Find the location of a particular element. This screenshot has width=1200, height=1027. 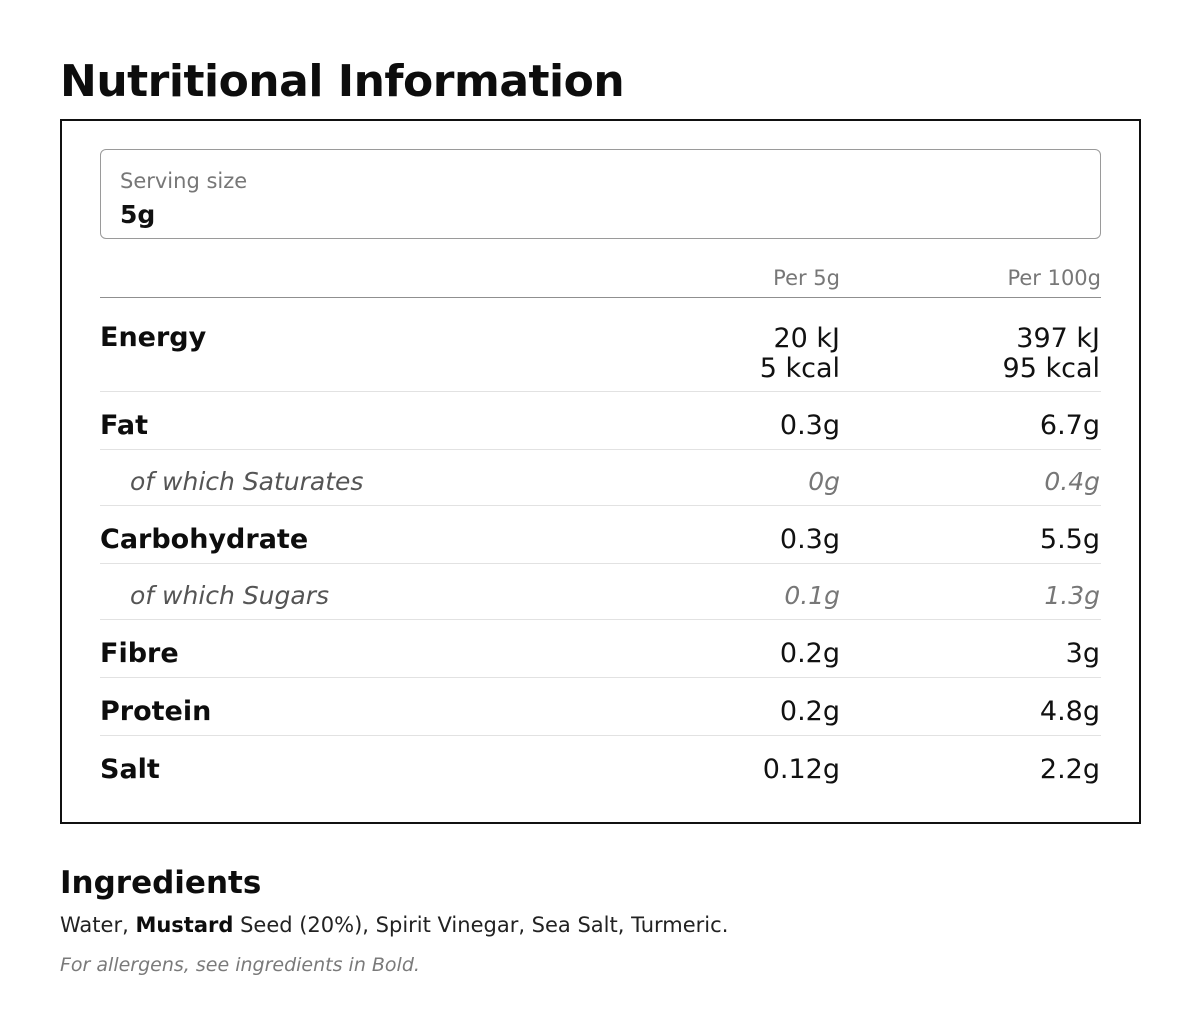

nutrient-row-fat: Fat 0.3g 6.7g is located at coordinates (600, 421).